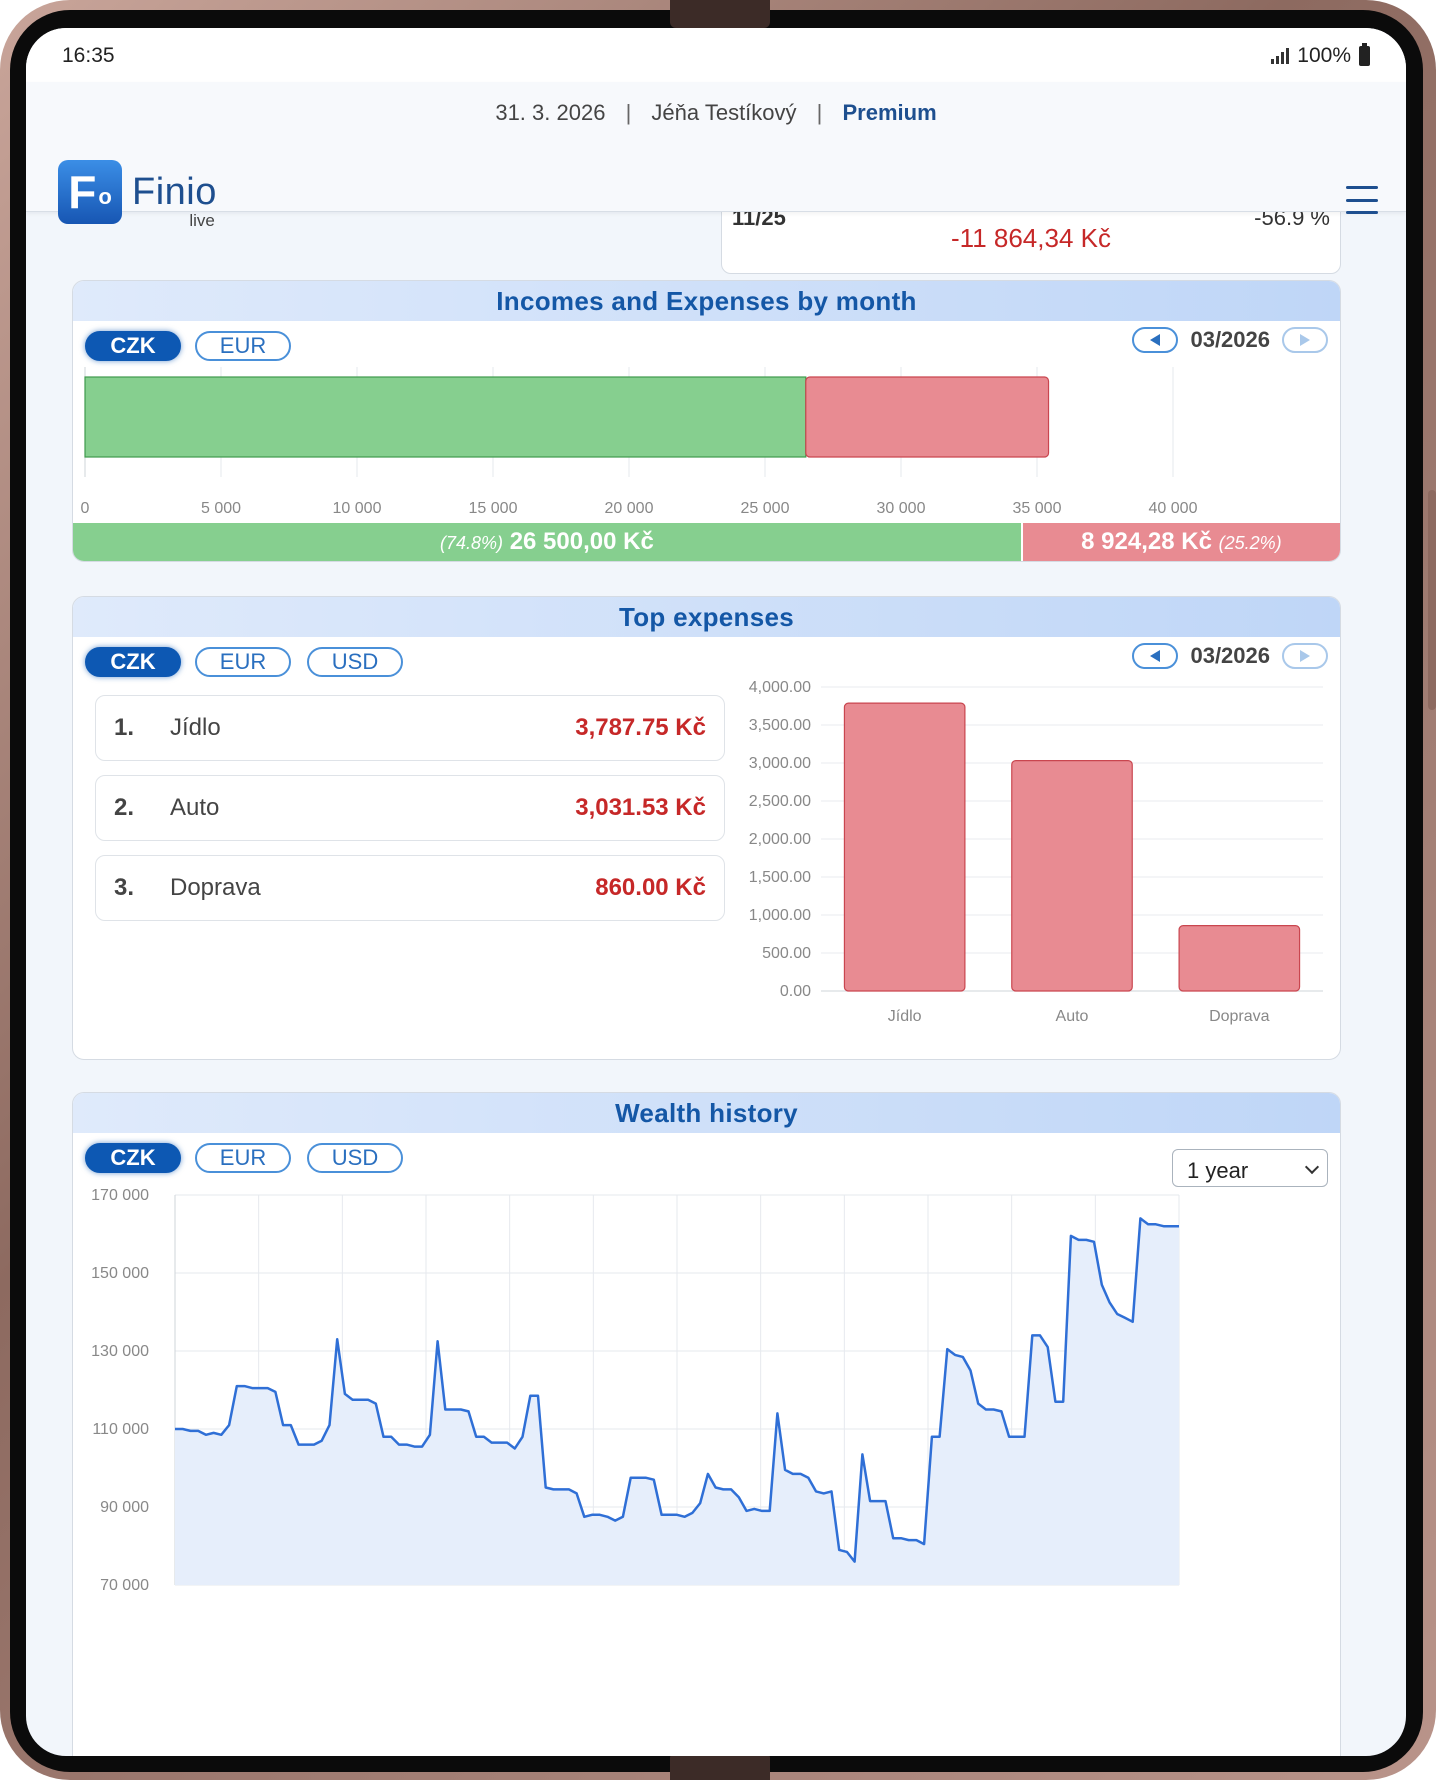 This screenshot has width=1436, height=1780. What do you see at coordinates (1250, 1168) in the screenshot?
I see `period-select: 1 year` at bounding box center [1250, 1168].